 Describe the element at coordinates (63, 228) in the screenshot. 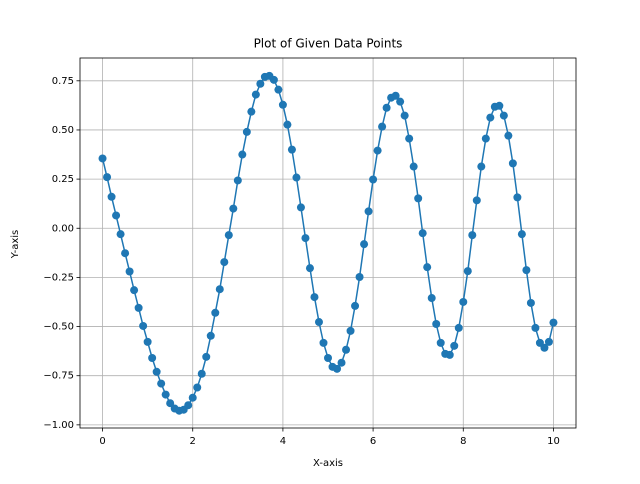

I see `y-tick-label: 0.00` at that location.